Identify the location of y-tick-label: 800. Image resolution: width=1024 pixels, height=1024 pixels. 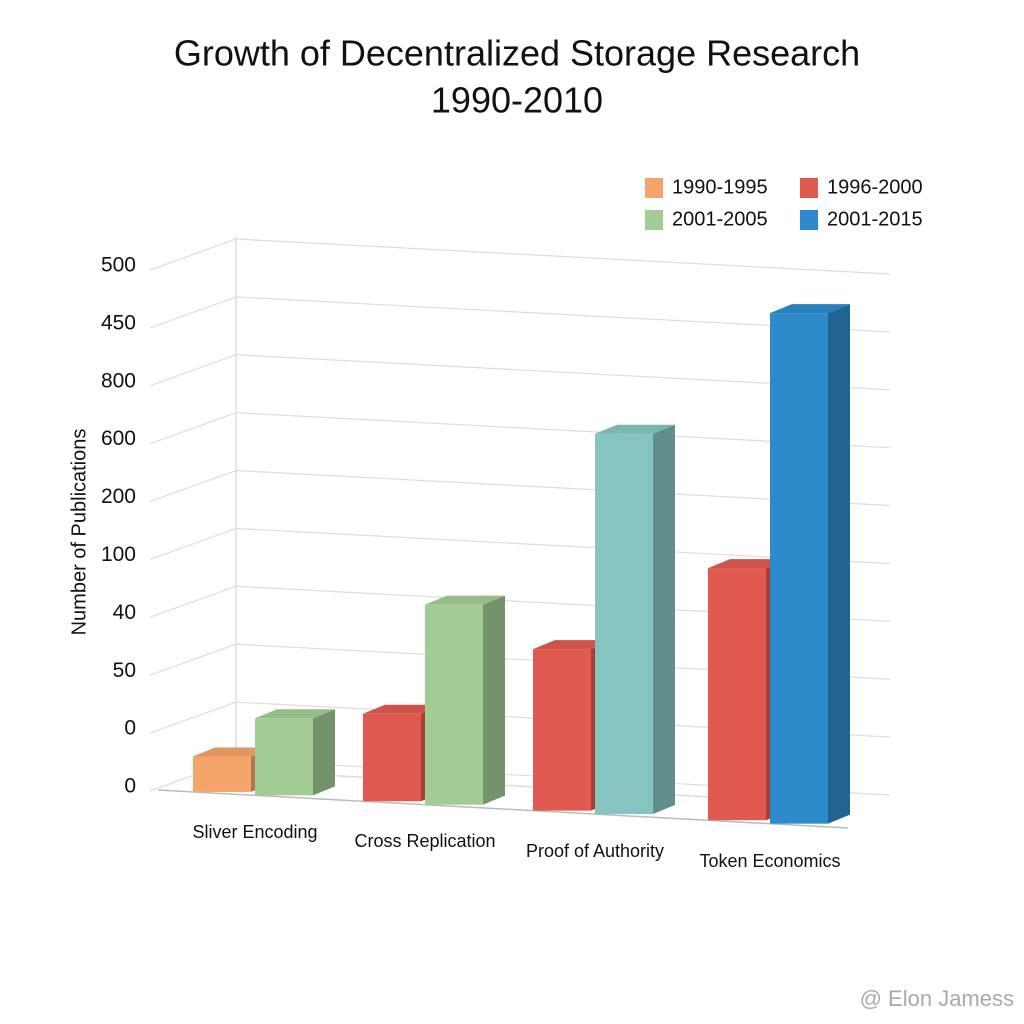
(118, 380).